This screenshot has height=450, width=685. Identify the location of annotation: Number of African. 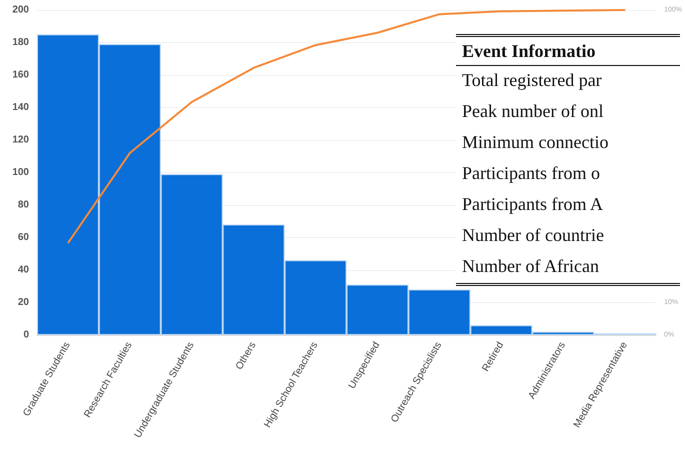
(530, 266).